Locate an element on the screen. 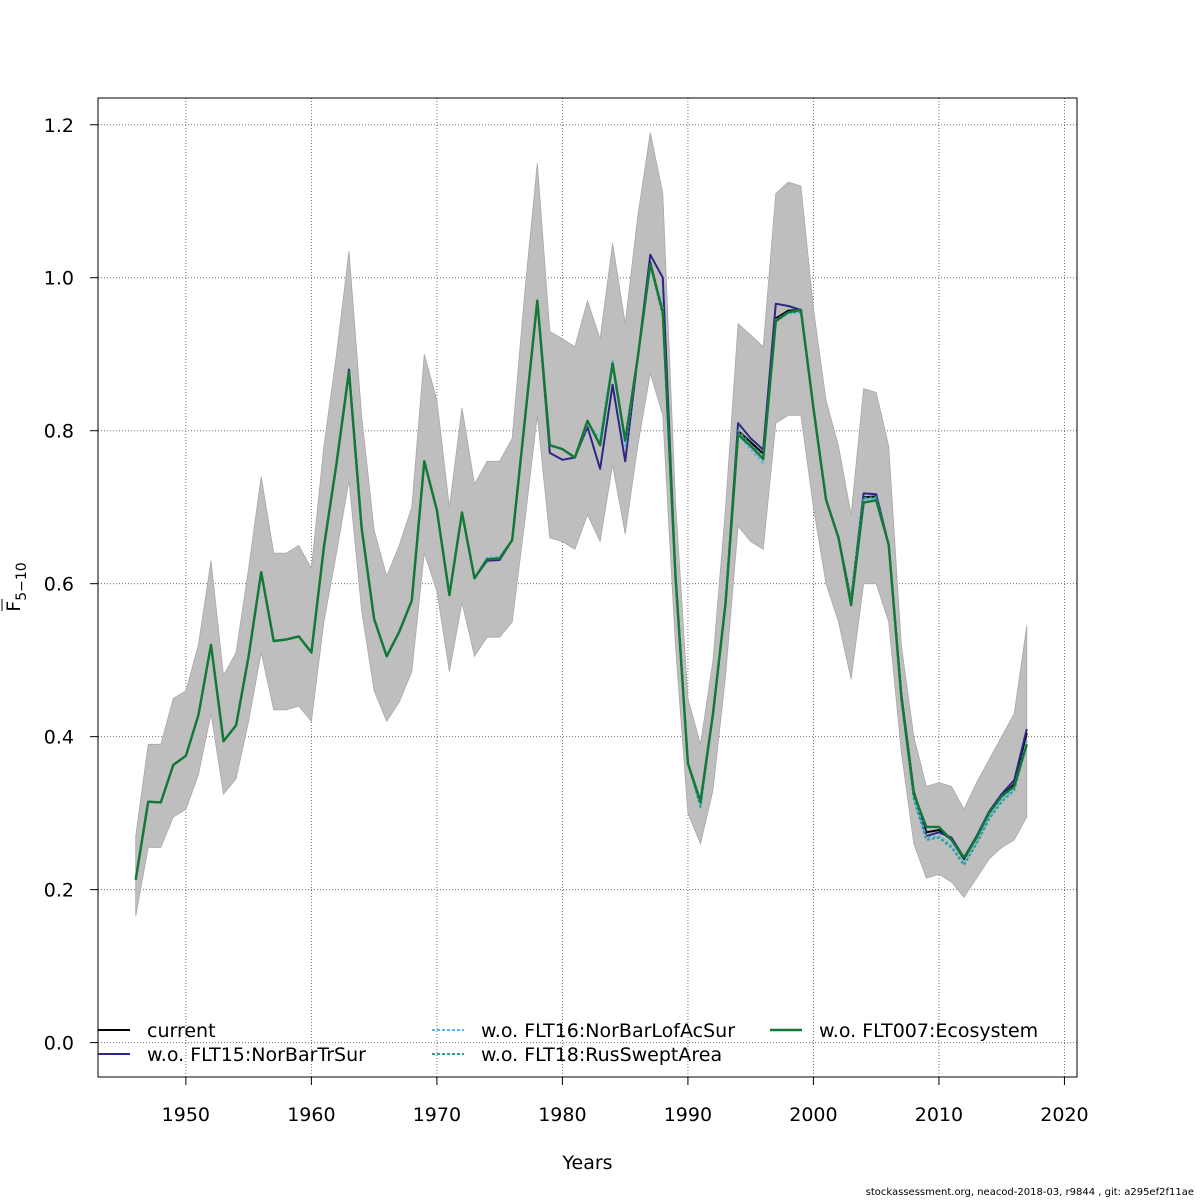  legend-label: current is located at coordinates (181, 1031).